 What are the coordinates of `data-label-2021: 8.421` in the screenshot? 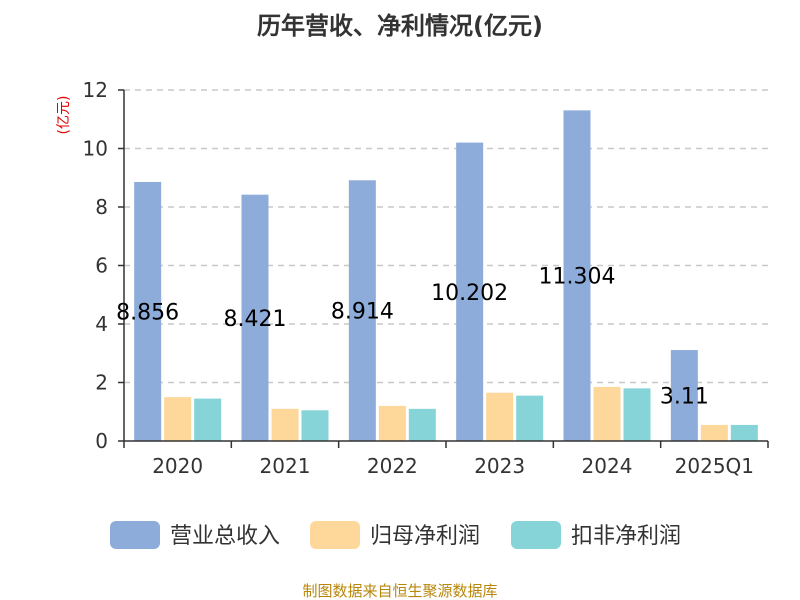 It's located at (255, 319).